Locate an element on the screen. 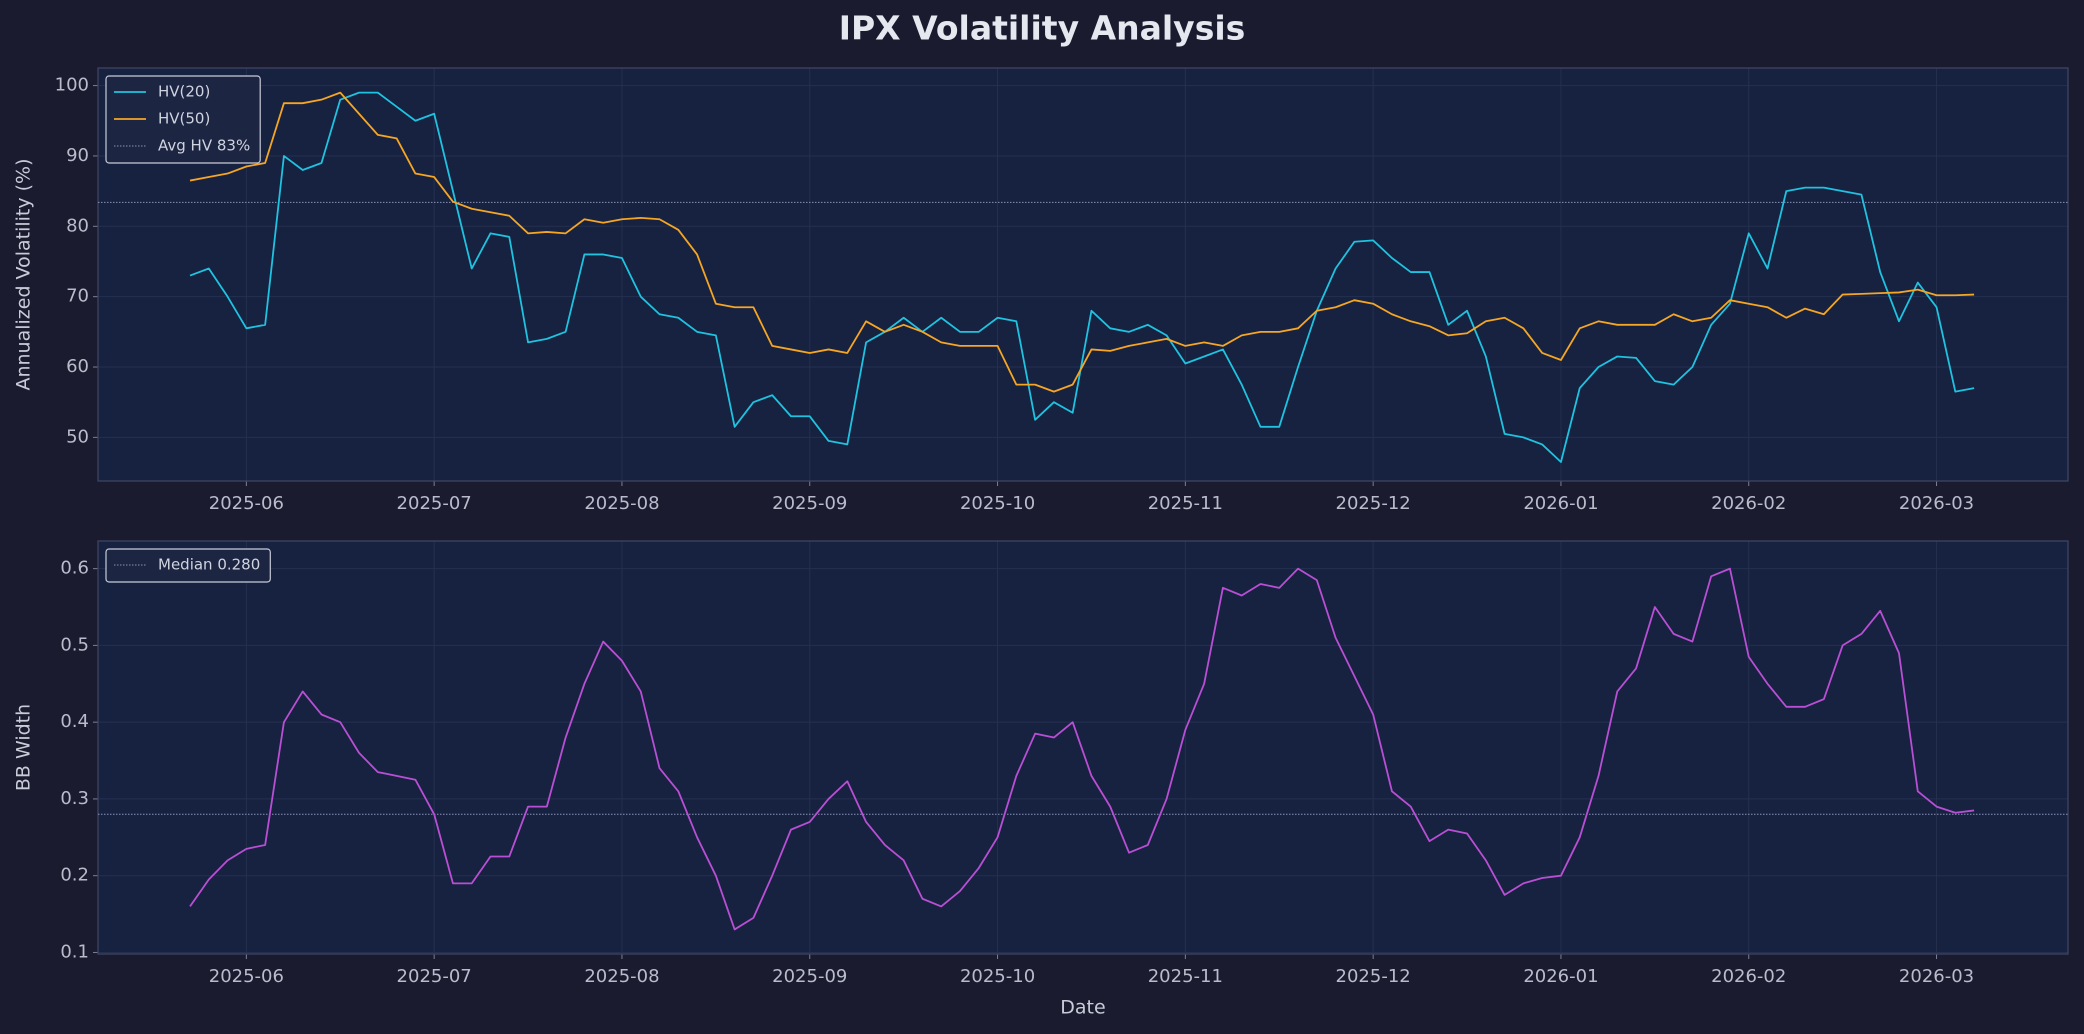  x-axis-label: Date is located at coordinates (1082, 1008).